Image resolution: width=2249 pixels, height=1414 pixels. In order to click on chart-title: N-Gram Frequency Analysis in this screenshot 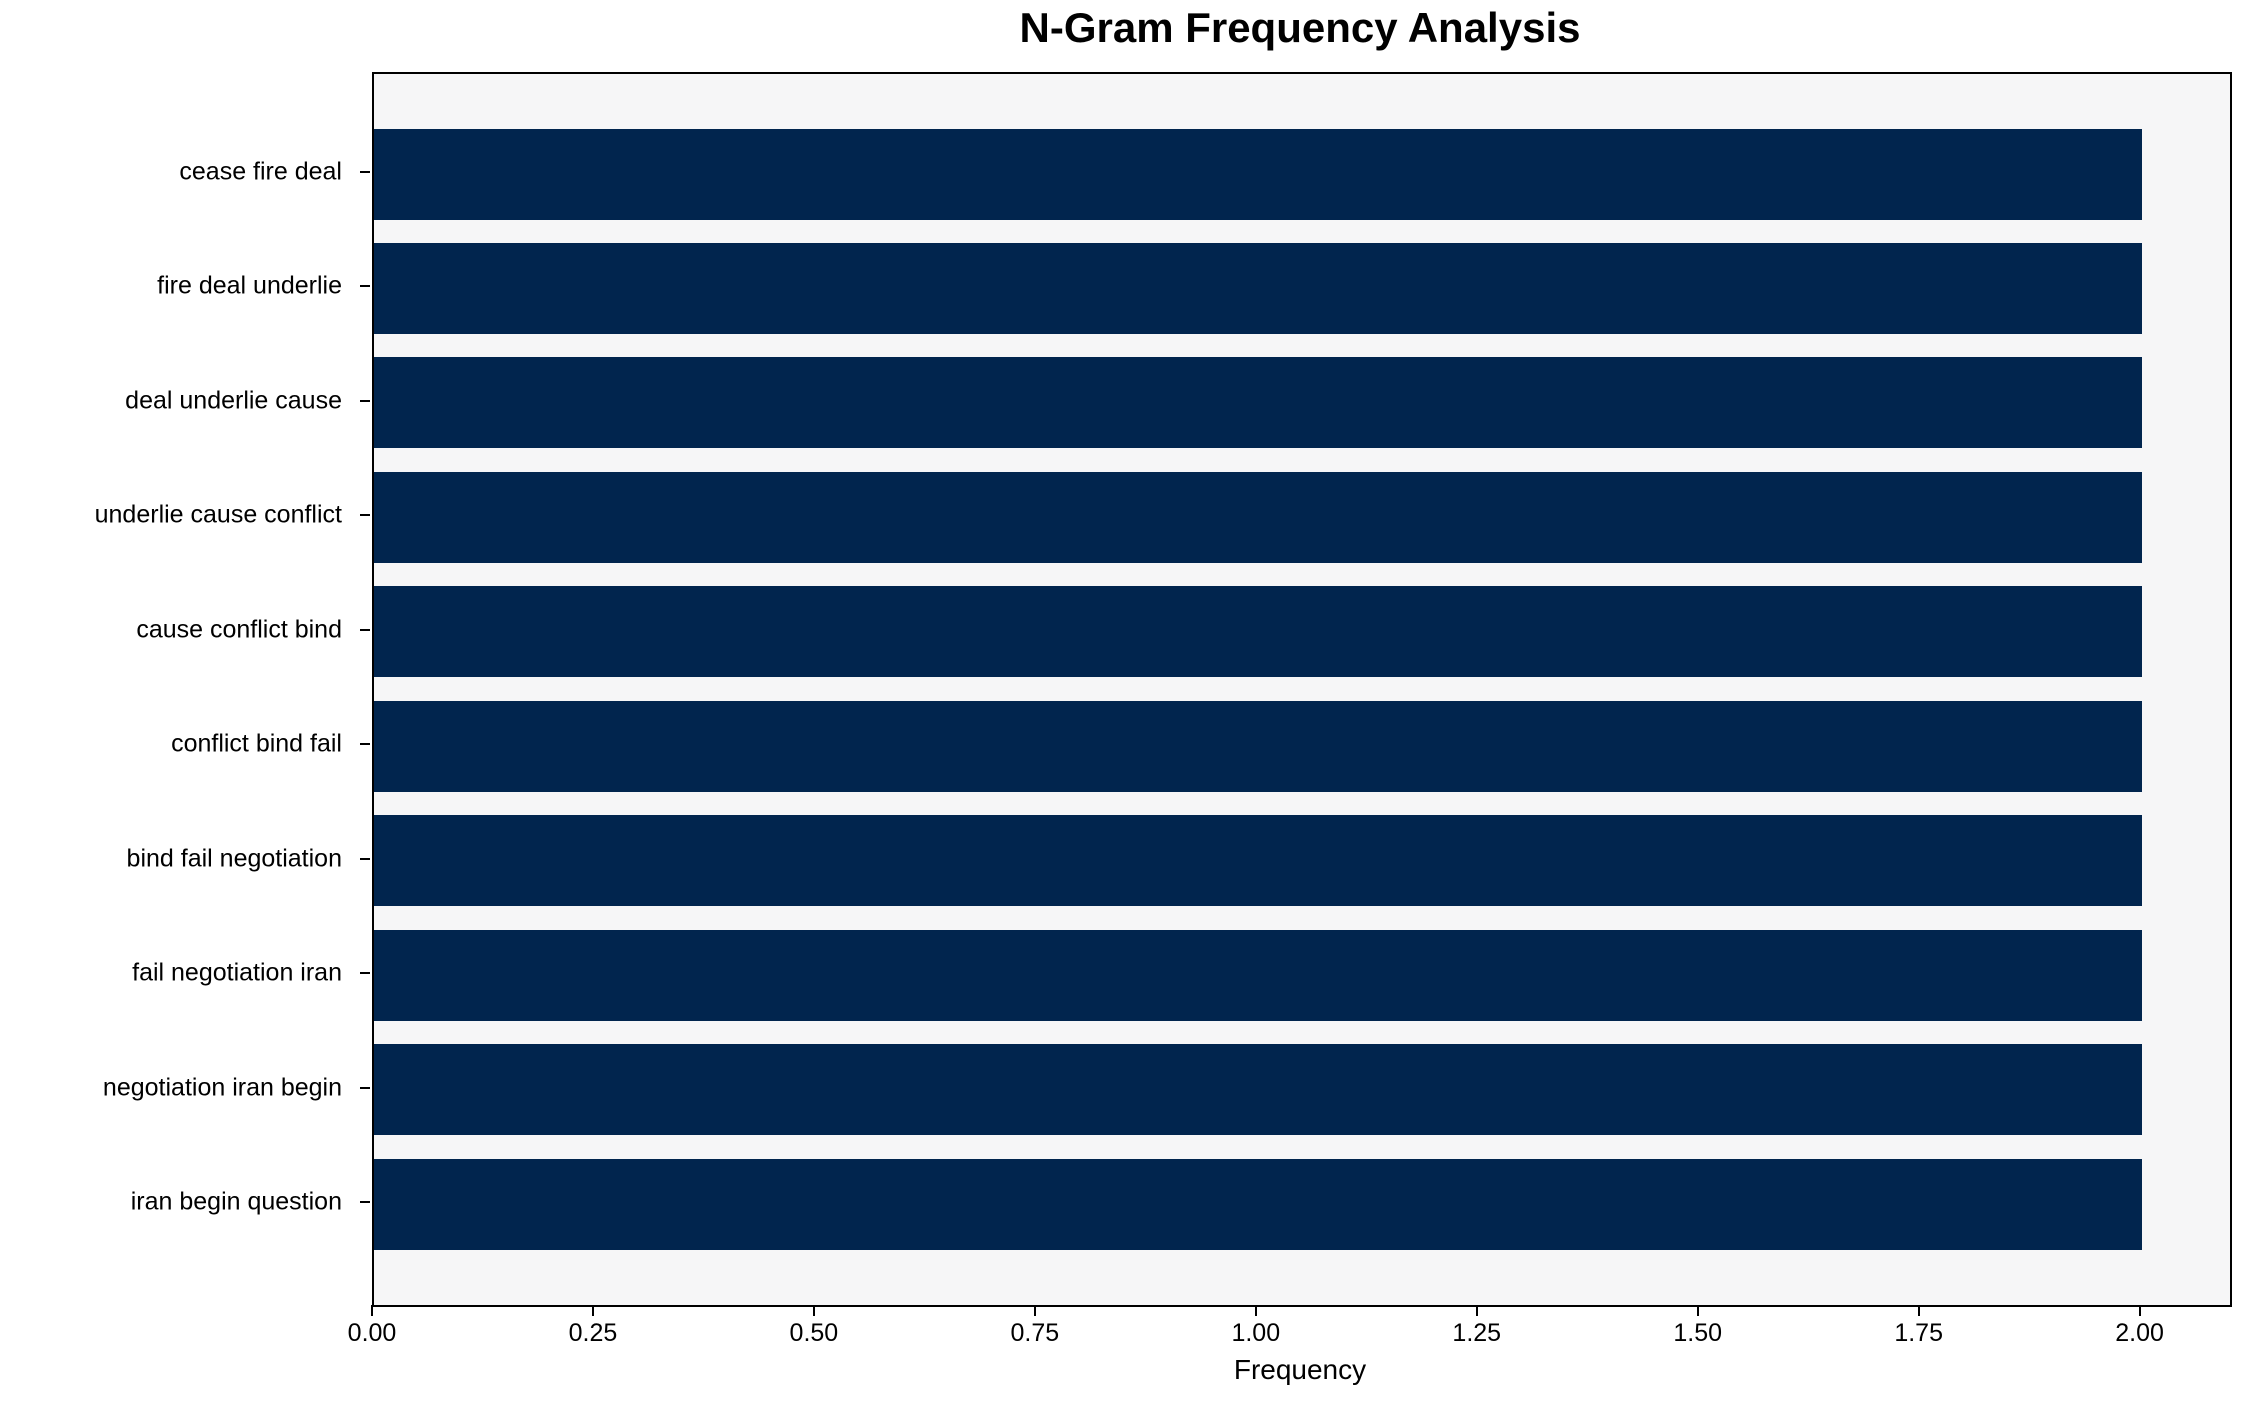, I will do `click(1300, 27)`.